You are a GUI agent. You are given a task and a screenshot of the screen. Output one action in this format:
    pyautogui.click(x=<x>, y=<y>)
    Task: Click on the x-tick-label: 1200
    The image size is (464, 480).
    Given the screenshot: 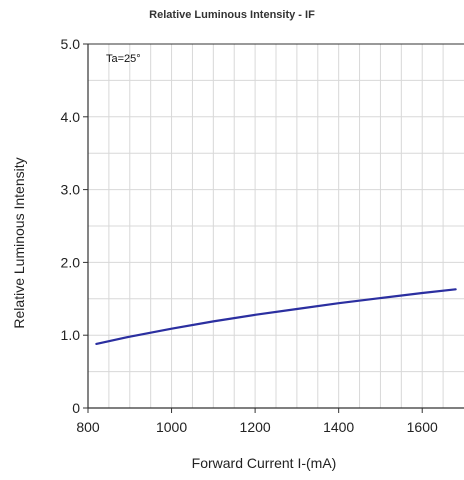 What is the action you would take?
    pyautogui.click(x=255, y=427)
    